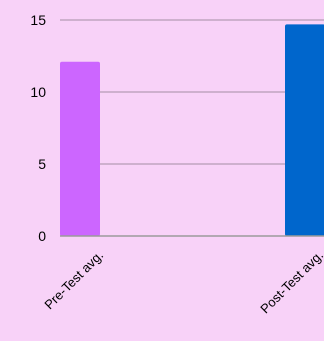 This screenshot has width=324, height=341. Describe the element at coordinates (73, 280) in the screenshot. I see `x-category-label: Pre-Test avg.` at that location.